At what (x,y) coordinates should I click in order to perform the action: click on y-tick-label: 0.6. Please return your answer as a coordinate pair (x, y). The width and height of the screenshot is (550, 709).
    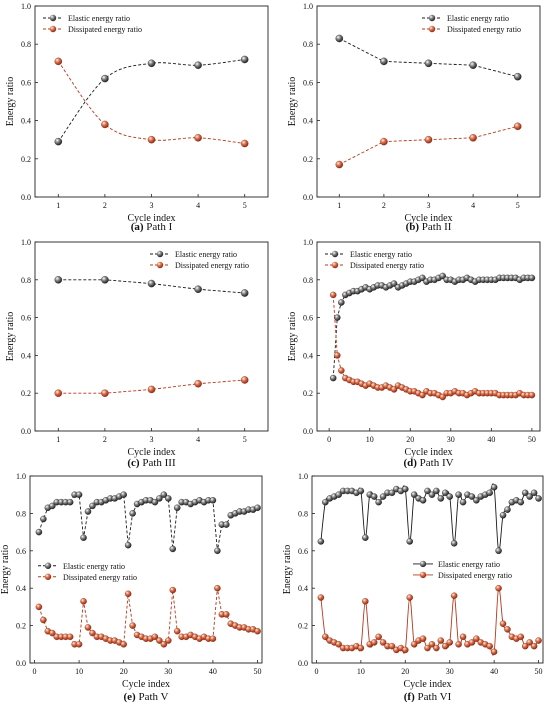
    Looking at the image, I should click on (26, 318).